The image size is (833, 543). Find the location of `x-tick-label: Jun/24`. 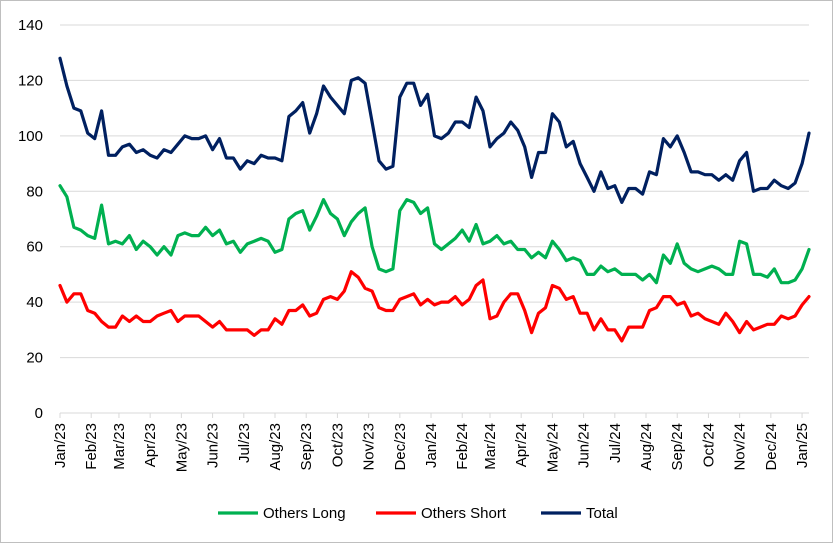

x-tick-label: Jun/24 is located at coordinates (584, 445).